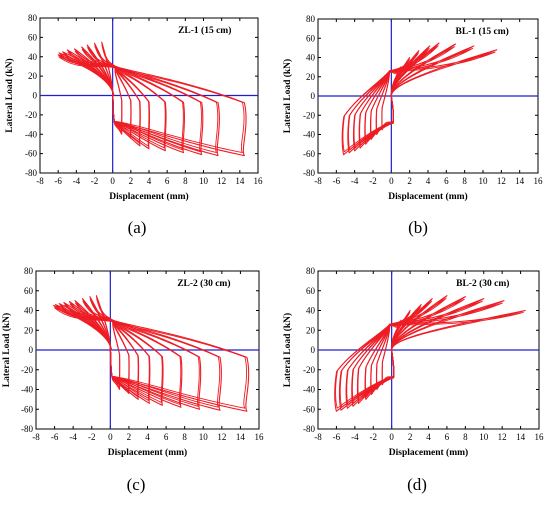 The height and width of the screenshot is (511, 550). I want to click on panel-caption: (b), so click(418, 227).